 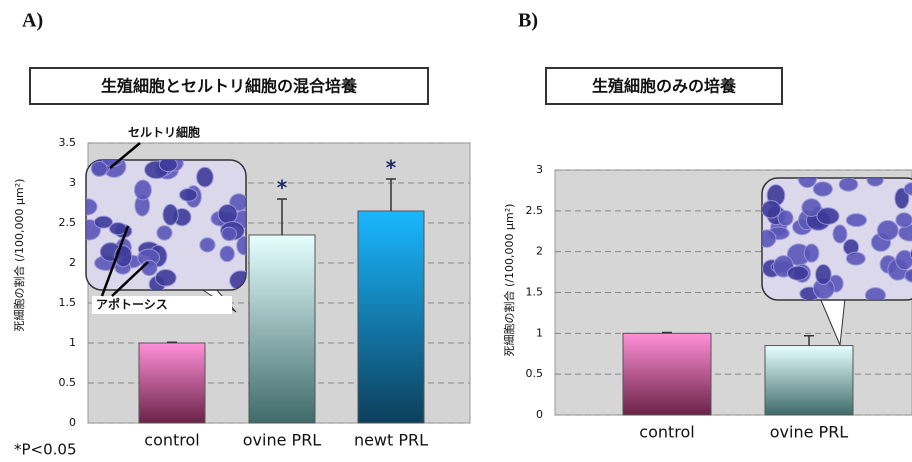 What do you see at coordinates (528, 21) in the screenshot?
I see `panel-label: B)` at bounding box center [528, 21].